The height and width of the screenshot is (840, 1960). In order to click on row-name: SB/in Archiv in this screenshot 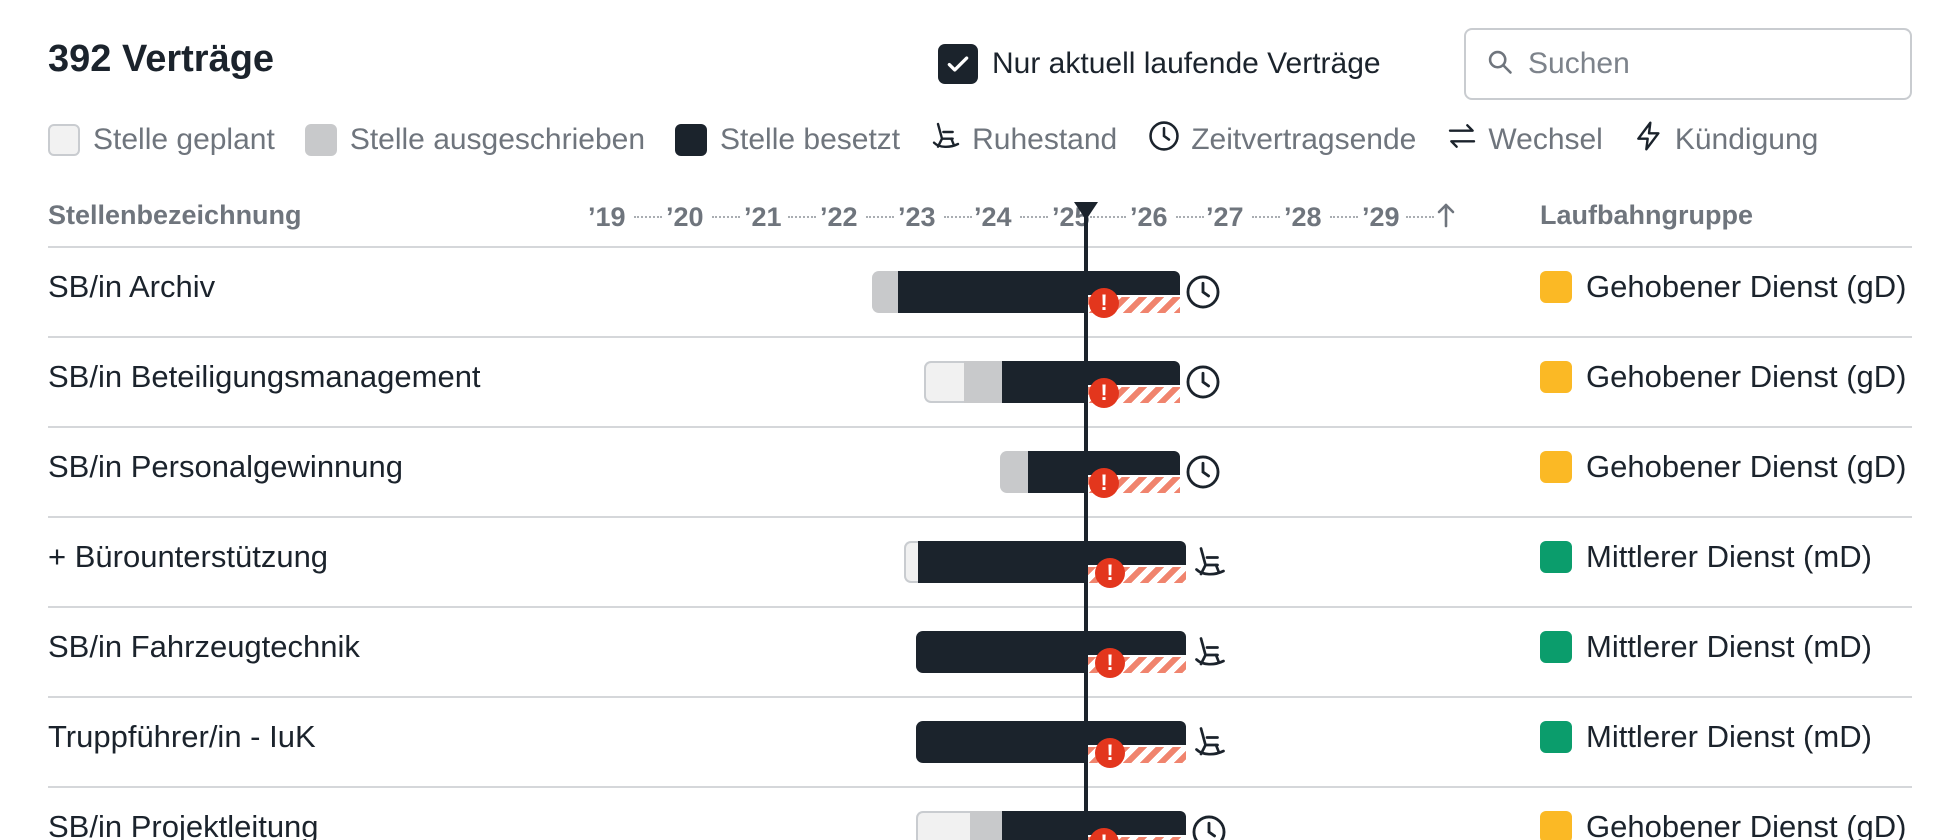, I will do `click(132, 286)`.